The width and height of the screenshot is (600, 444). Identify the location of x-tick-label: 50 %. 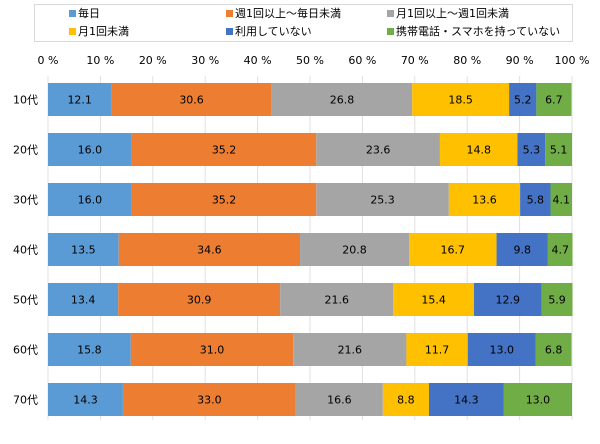
(310, 60).